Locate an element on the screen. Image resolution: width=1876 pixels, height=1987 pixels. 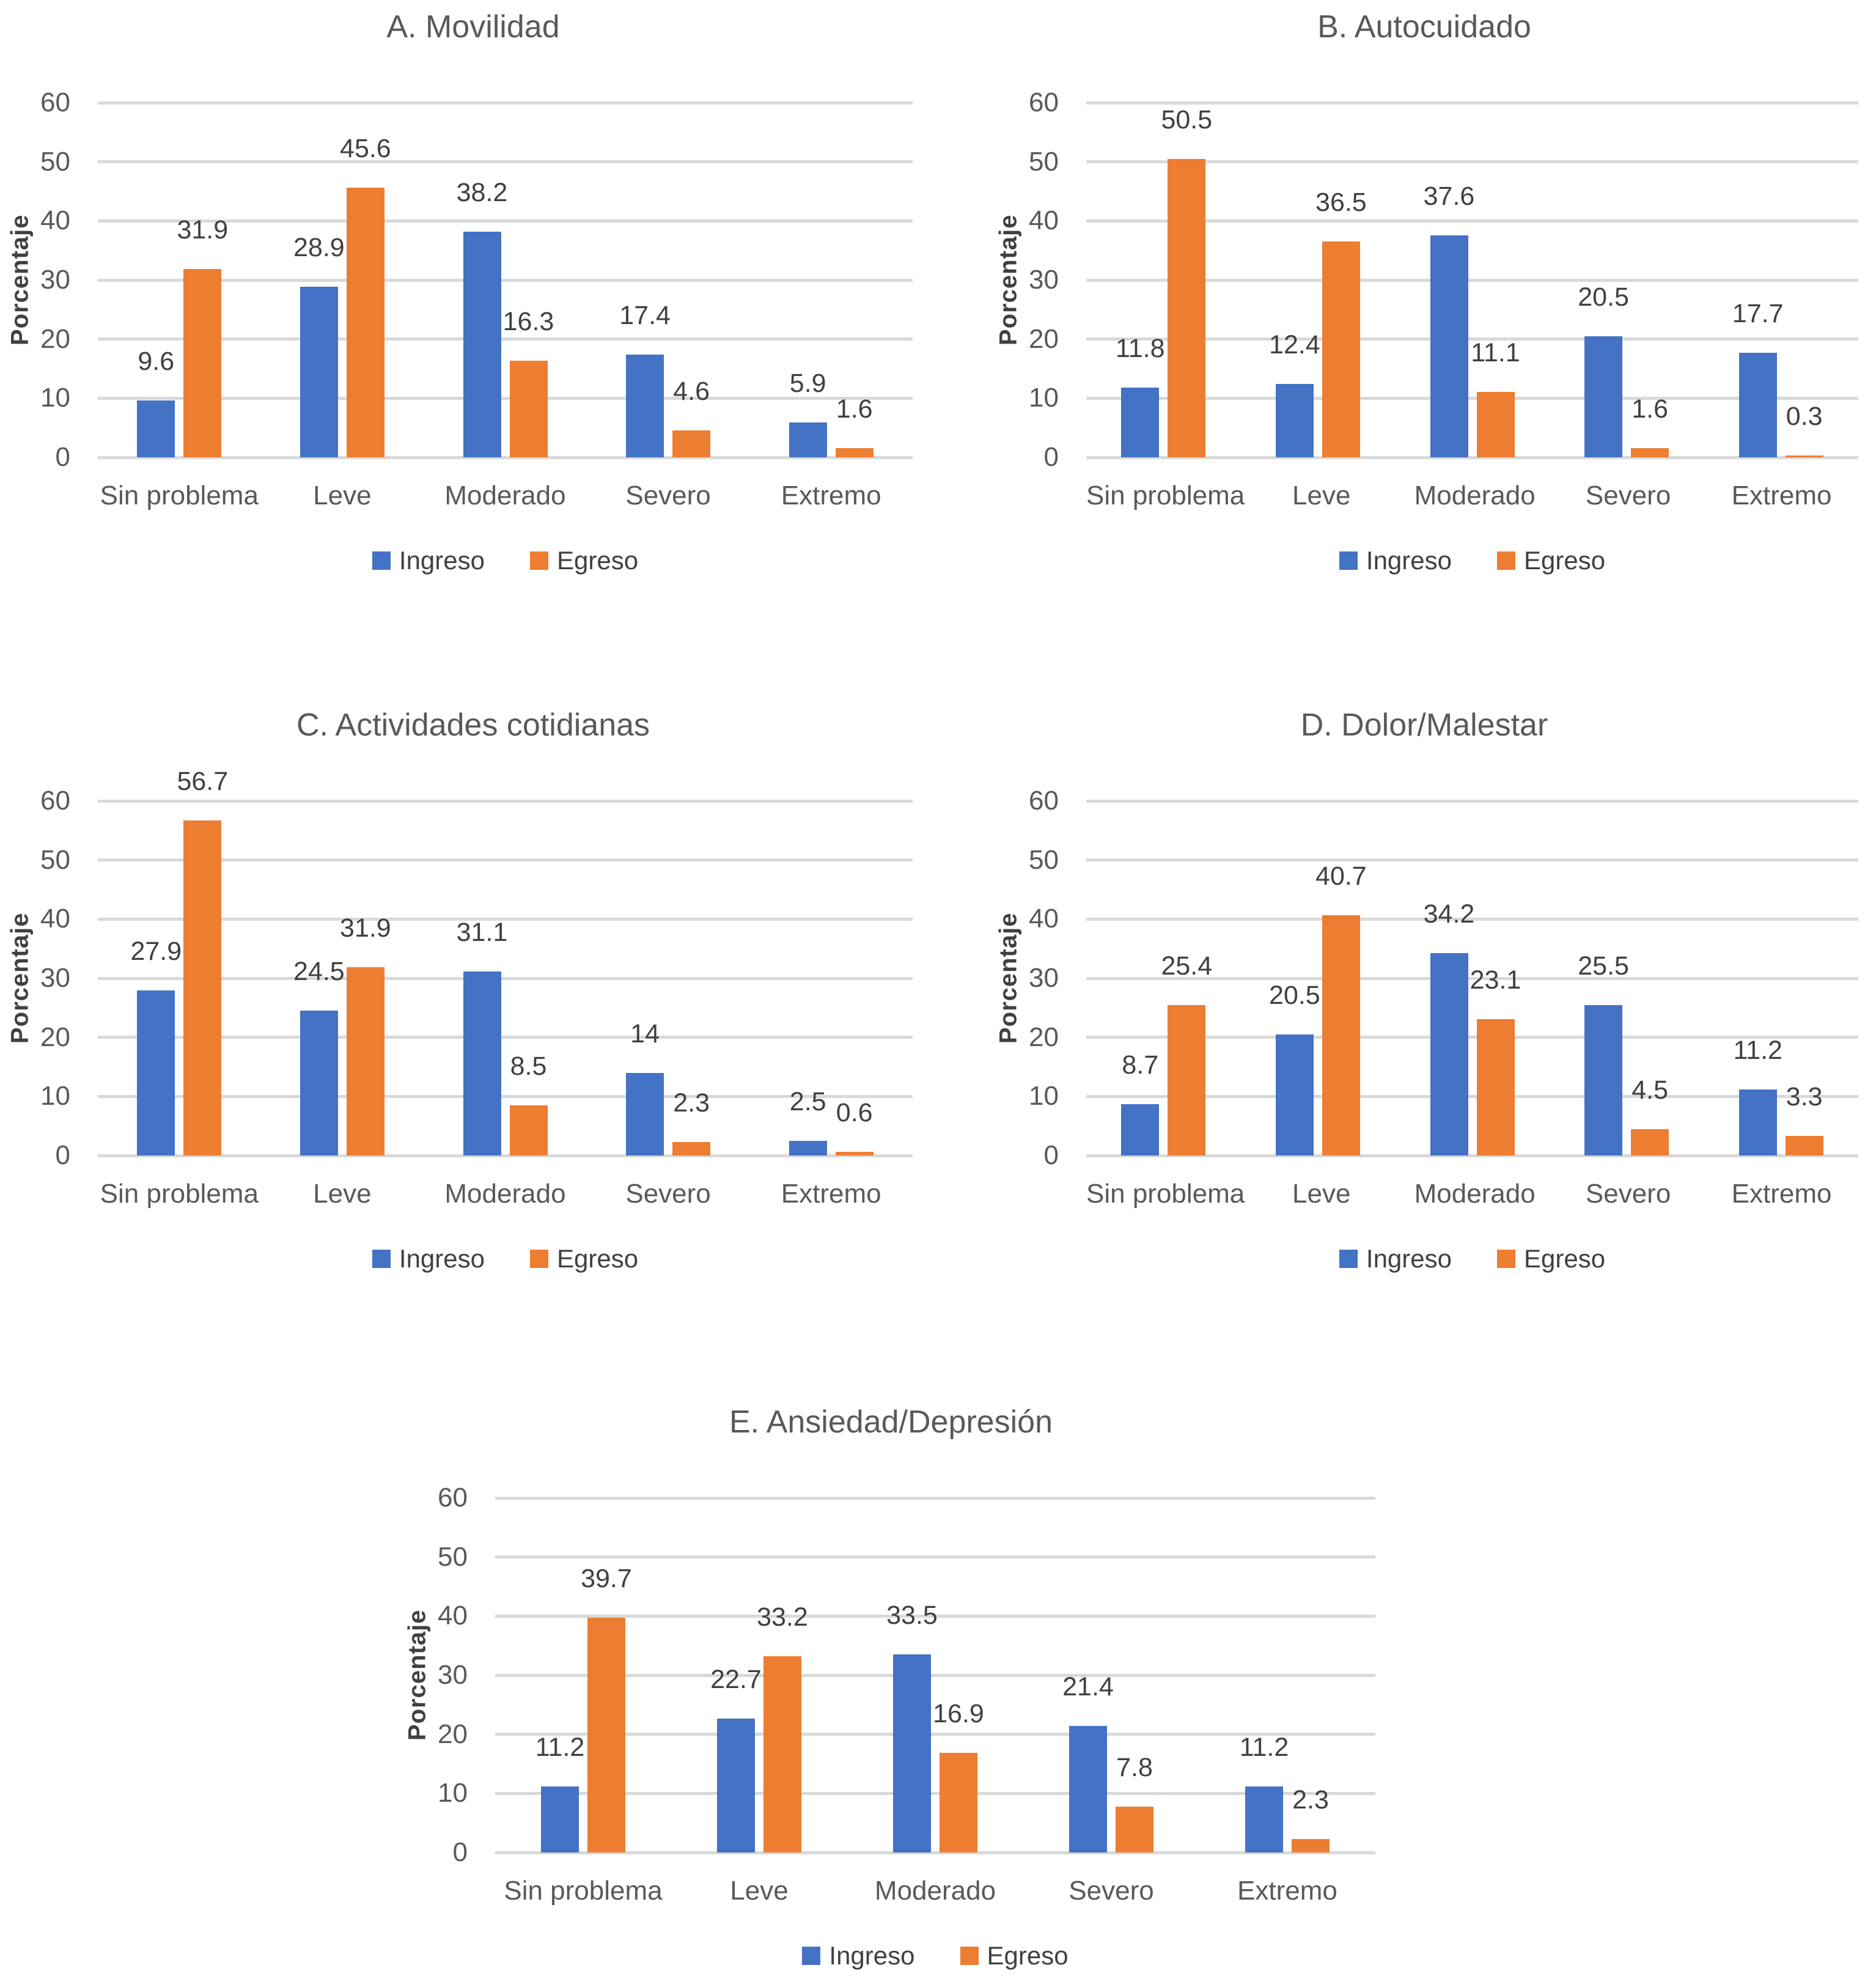
value-label: 37.6 is located at coordinates (1449, 196).